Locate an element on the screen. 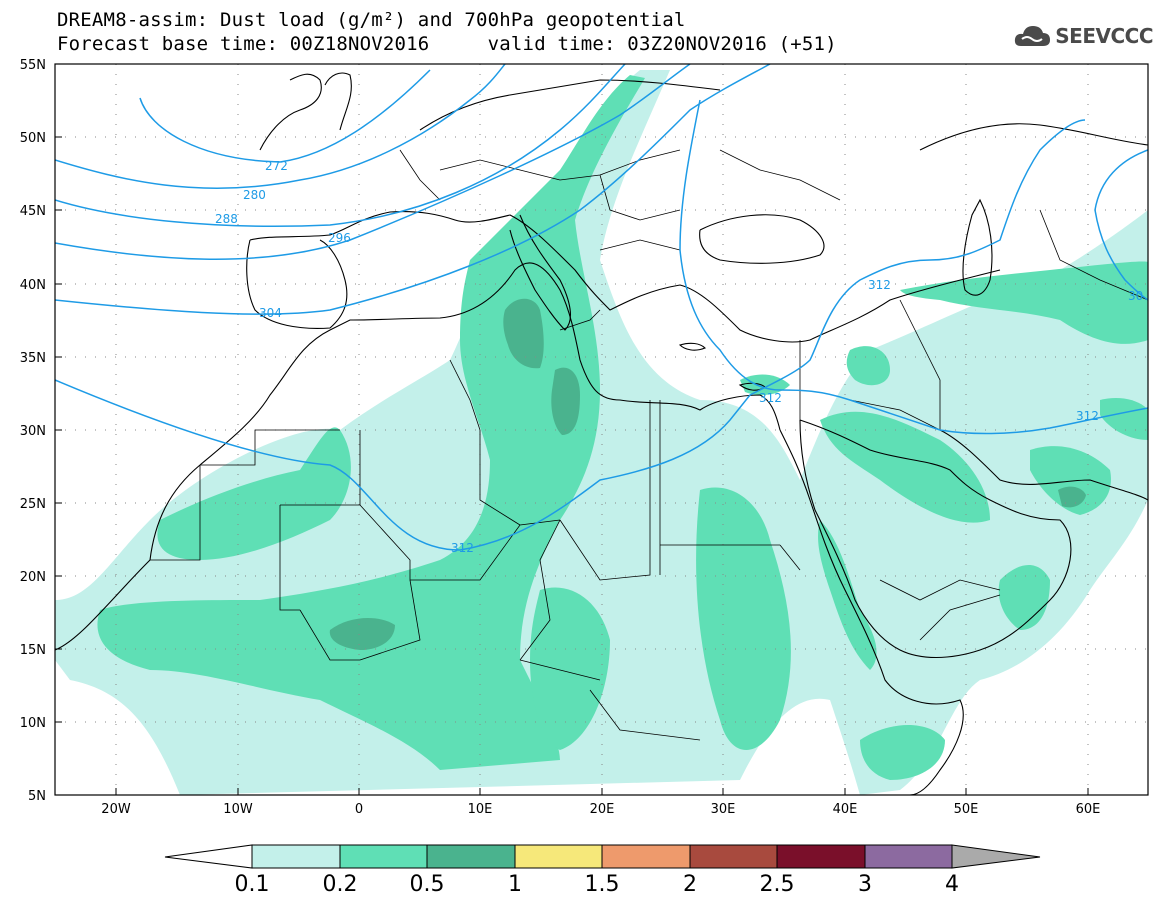 The width and height of the screenshot is (1165, 907). seevccc-logo: SEEVCCC is located at coordinates (1083, 36).